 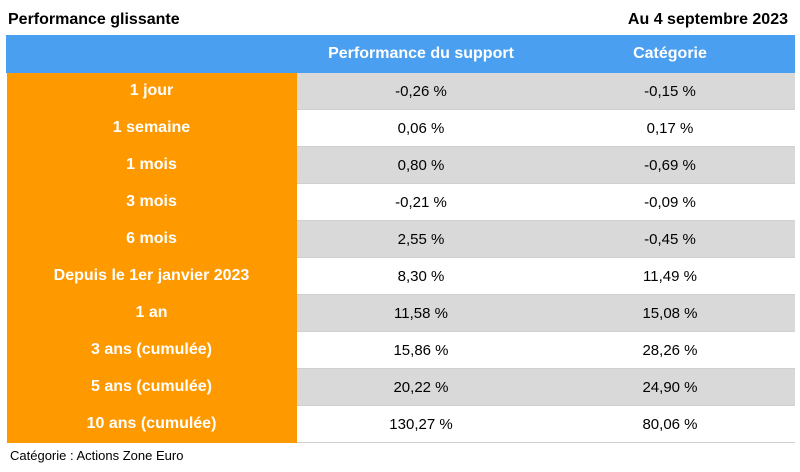 I want to click on fund-performance: 8,30 %, so click(x=421, y=276).